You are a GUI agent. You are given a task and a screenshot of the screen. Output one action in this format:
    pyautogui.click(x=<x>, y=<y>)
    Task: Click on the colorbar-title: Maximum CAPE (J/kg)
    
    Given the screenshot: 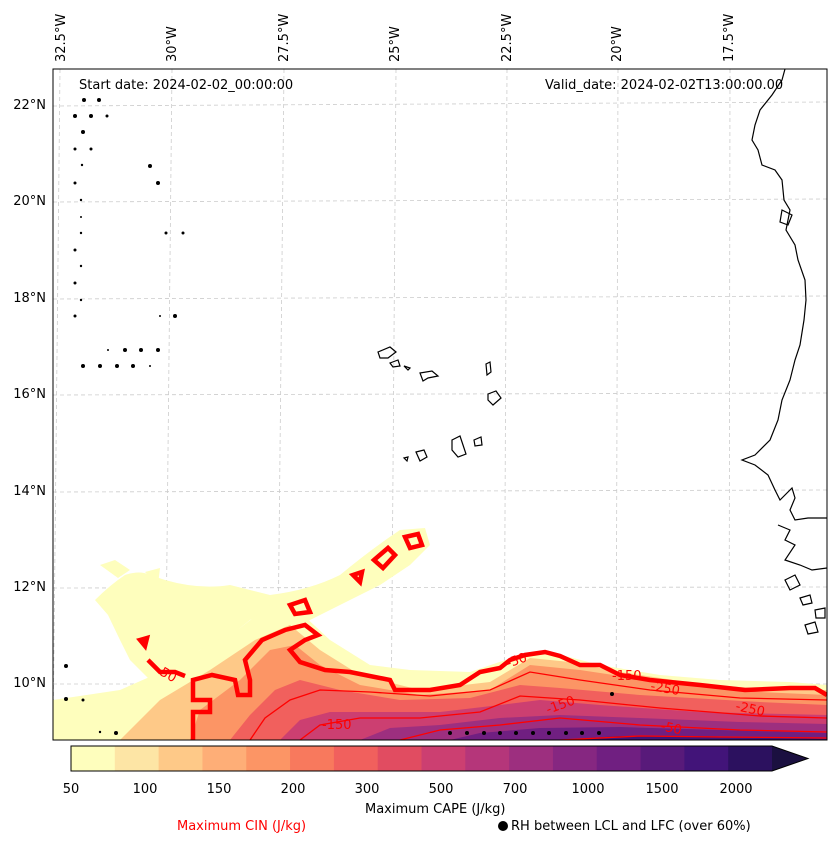 What is the action you would take?
    pyautogui.click(x=435, y=809)
    